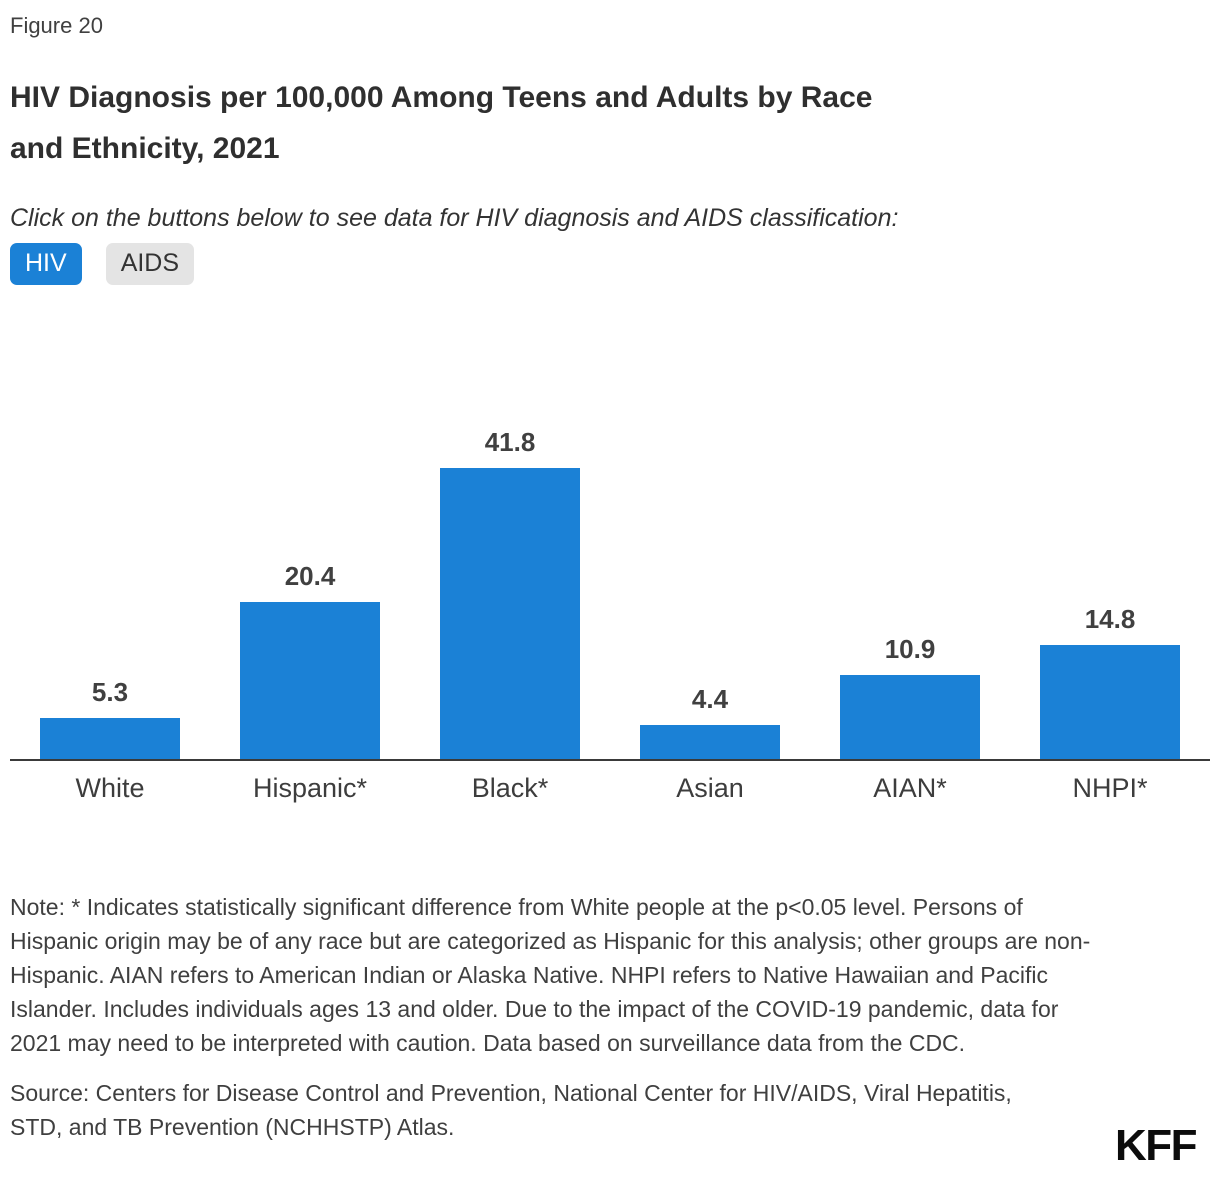 This screenshot has height=1180, width=1220. Describe the element at coordinates (710, 742) in the screenshot. I see `bar-asian` at that location.